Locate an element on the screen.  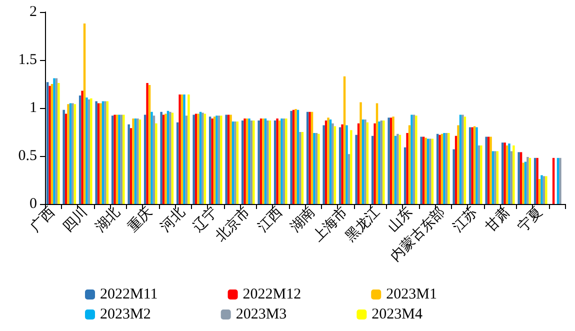
y-tick-label: 1 is located at coordinates (33, 108).